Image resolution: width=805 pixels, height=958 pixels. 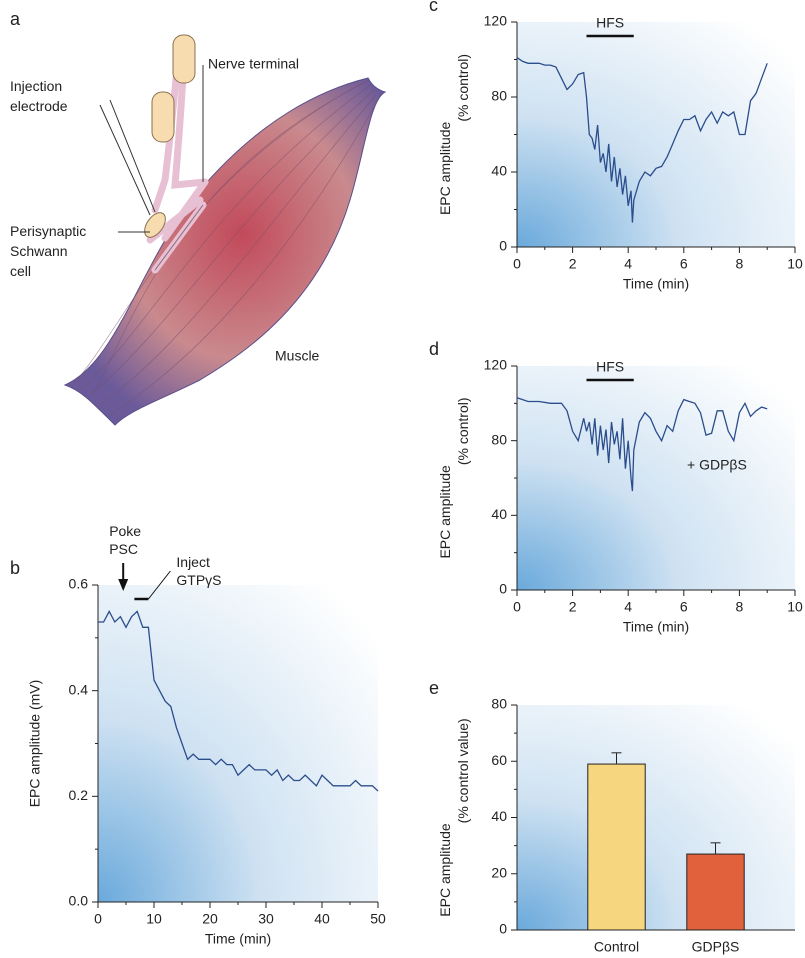 I want to click on x-tick-label: Control, so click(x=616, y=947).